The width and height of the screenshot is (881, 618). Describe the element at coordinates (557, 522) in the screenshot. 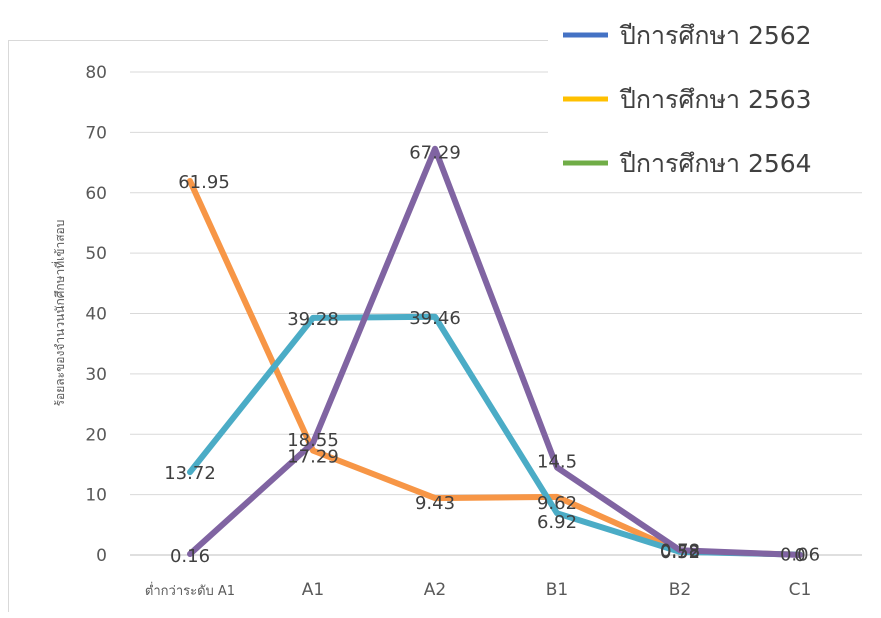

I see `data-label: 6.92` at that location.